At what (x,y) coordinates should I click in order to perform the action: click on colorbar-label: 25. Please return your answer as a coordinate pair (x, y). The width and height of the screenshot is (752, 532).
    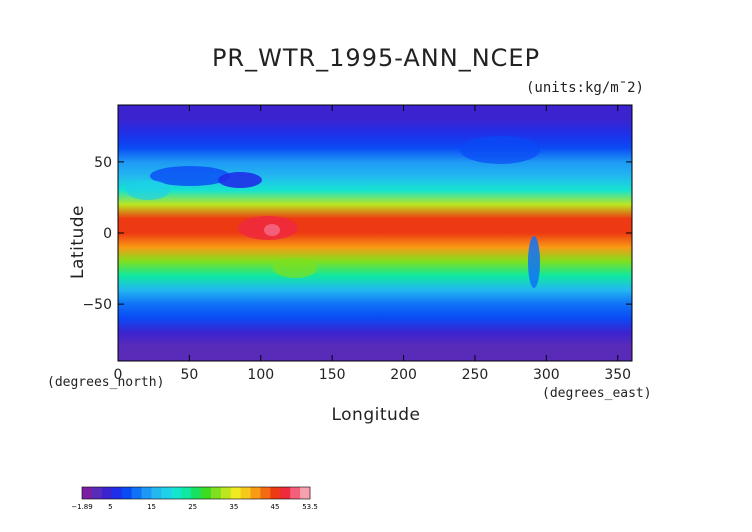
    Looking at the image, I should click on (192, 507).